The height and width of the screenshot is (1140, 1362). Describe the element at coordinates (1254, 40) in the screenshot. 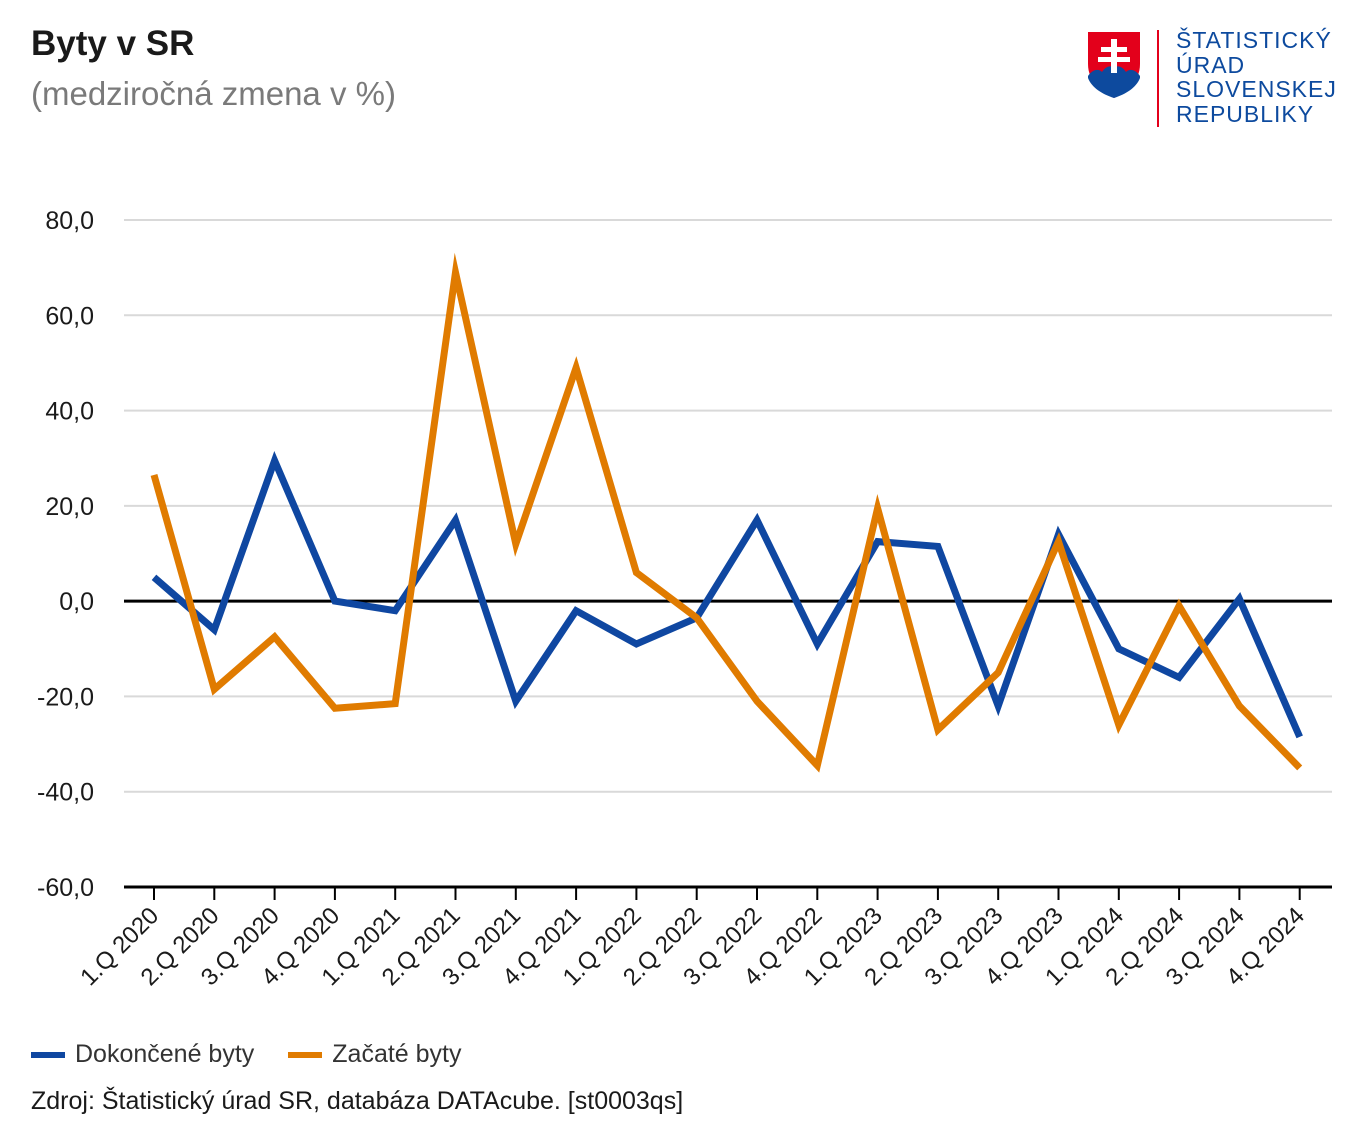

I see `logo-line: ŠTATISTICKÝ` at that location.